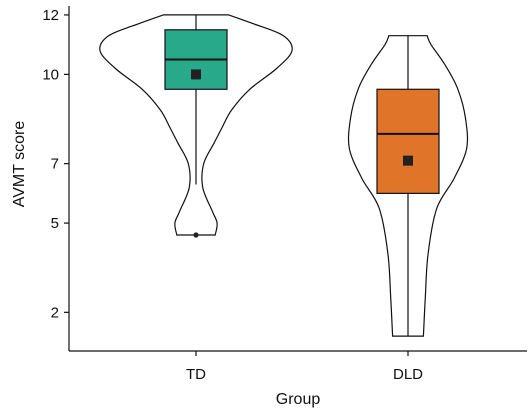 Image resolution: width=530 pixels, height=415 pixels. Describe the element at coordinates (55, 223) in the screenshot. I see `y-tick-label: 5` at that location.